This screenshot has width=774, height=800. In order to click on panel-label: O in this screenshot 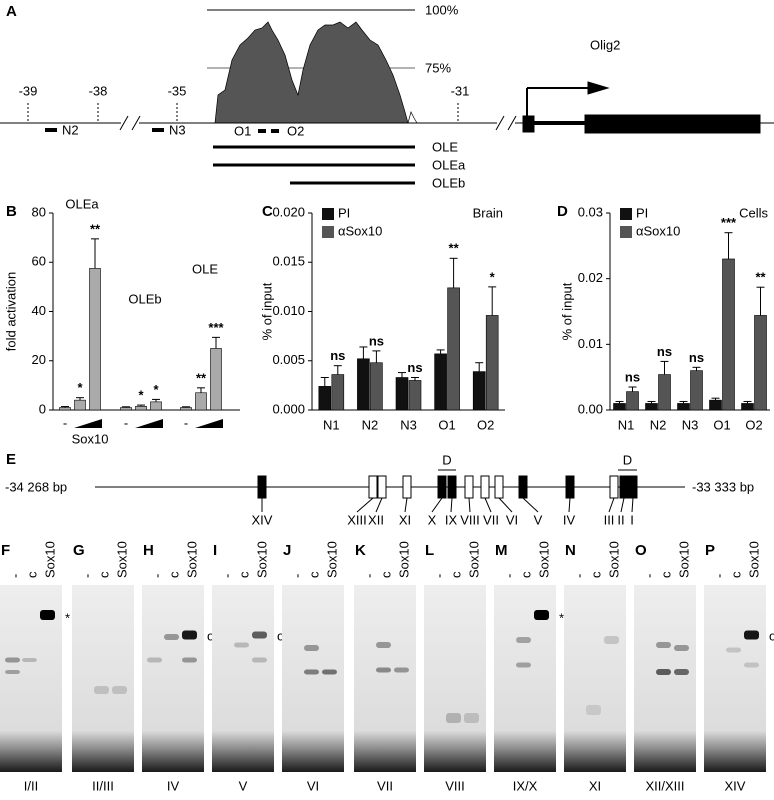, I will do `click(641, 550)`.